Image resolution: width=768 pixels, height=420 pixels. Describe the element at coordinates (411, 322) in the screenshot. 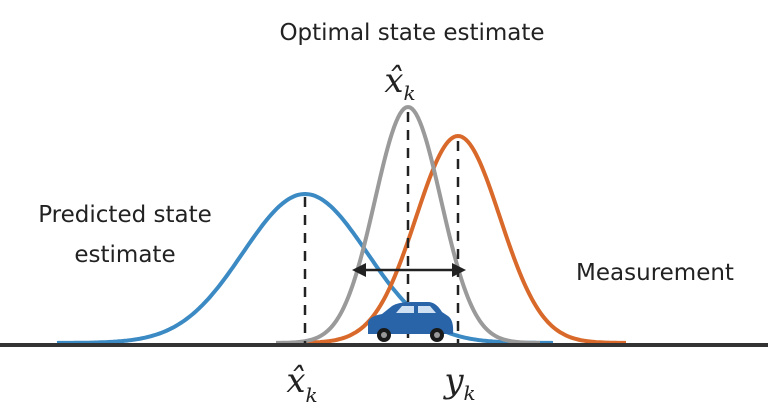

I see `car` at that location.